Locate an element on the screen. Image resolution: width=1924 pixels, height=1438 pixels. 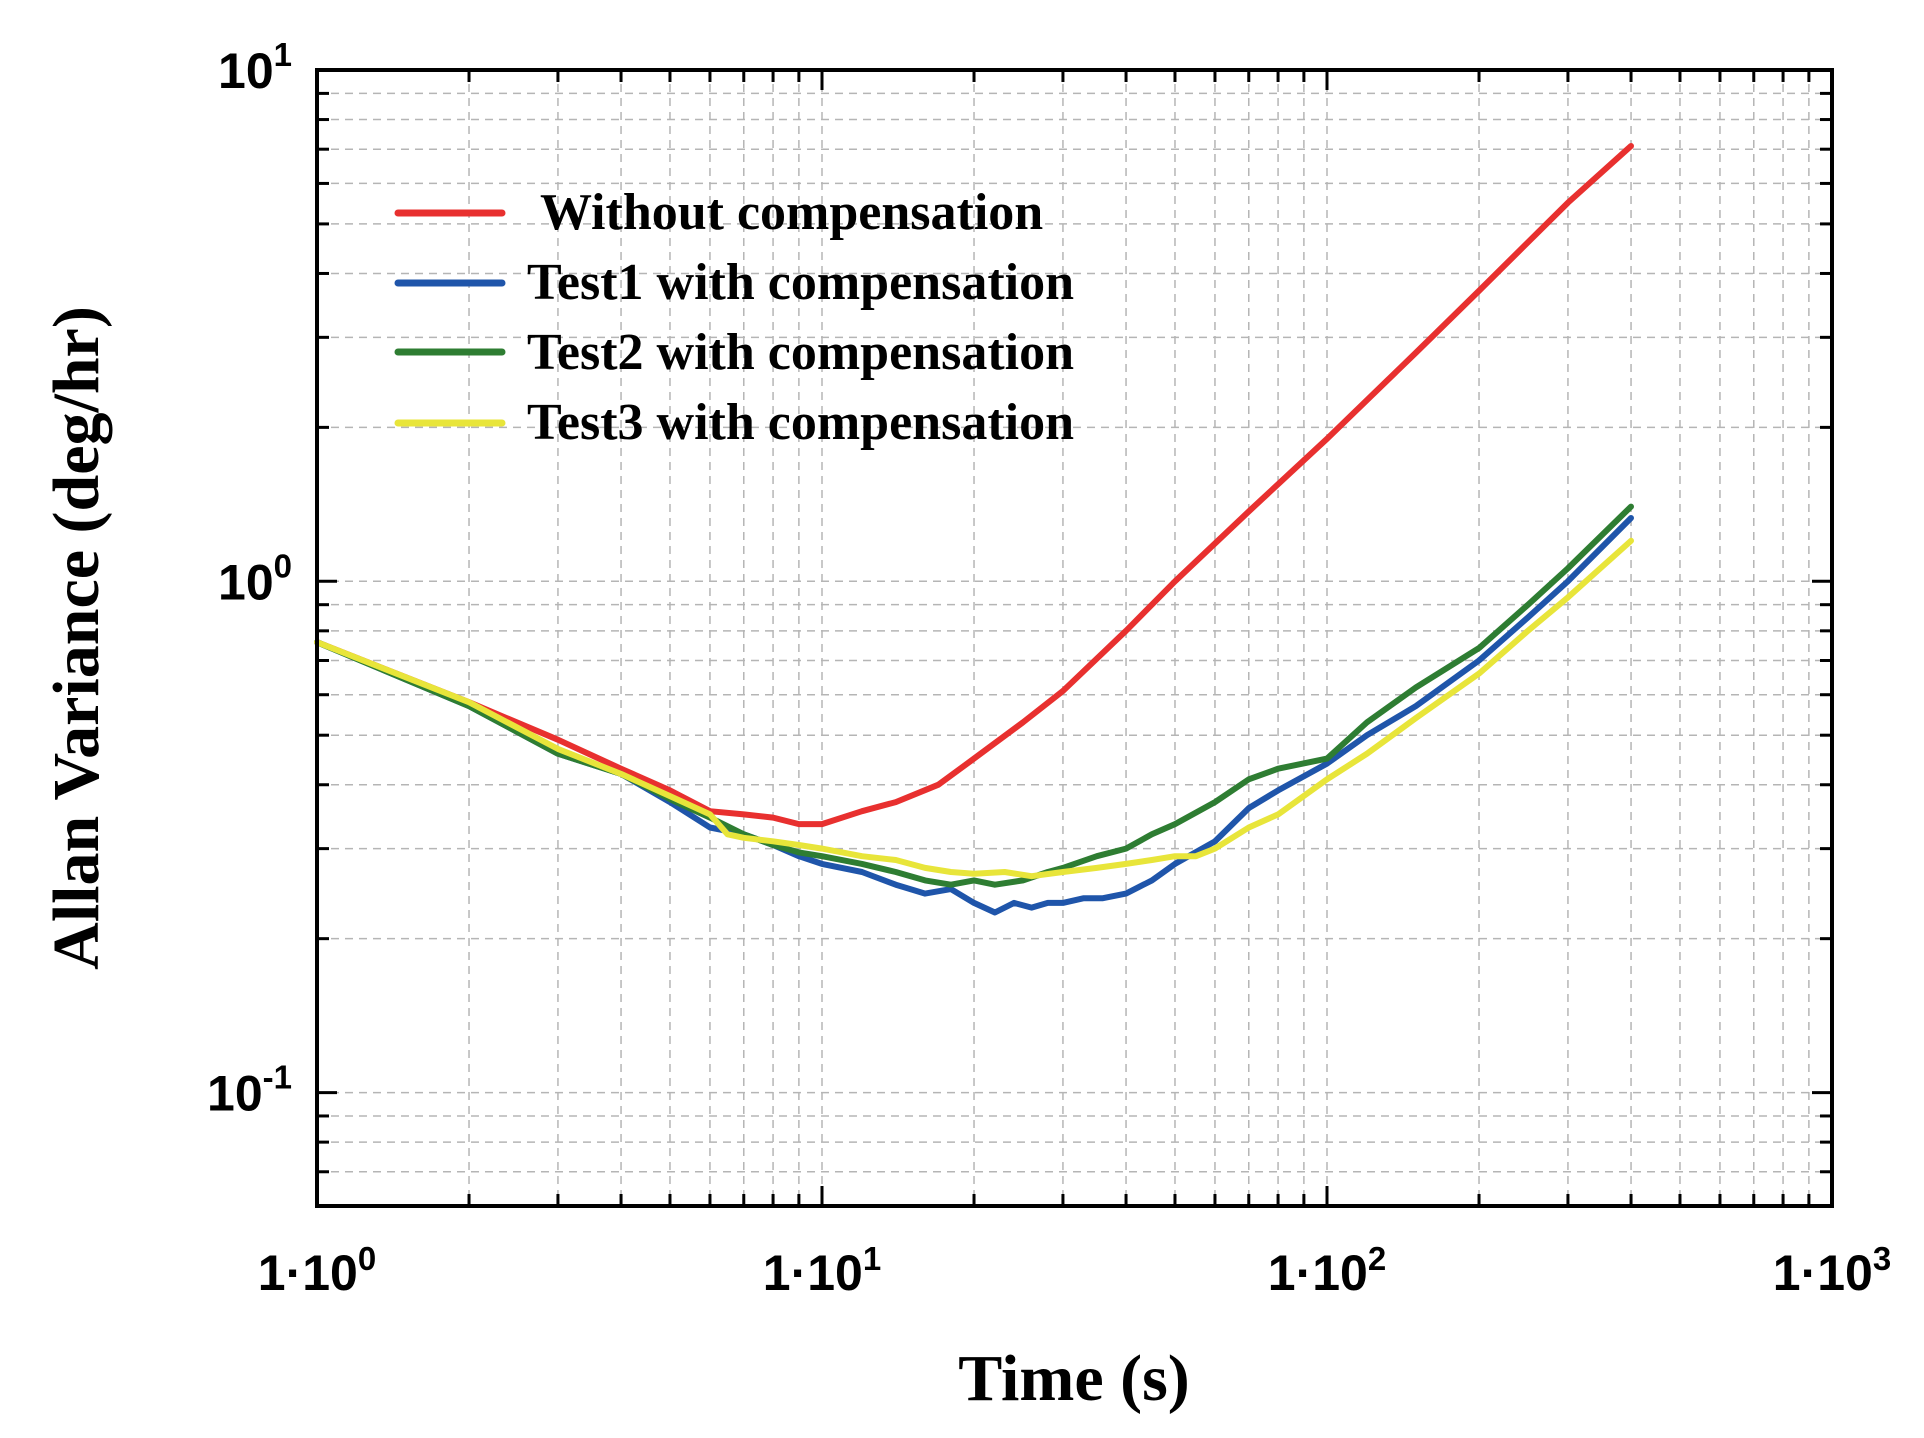
legend-label-test3: Test3 with compensation is located at coordinates (800, 422).